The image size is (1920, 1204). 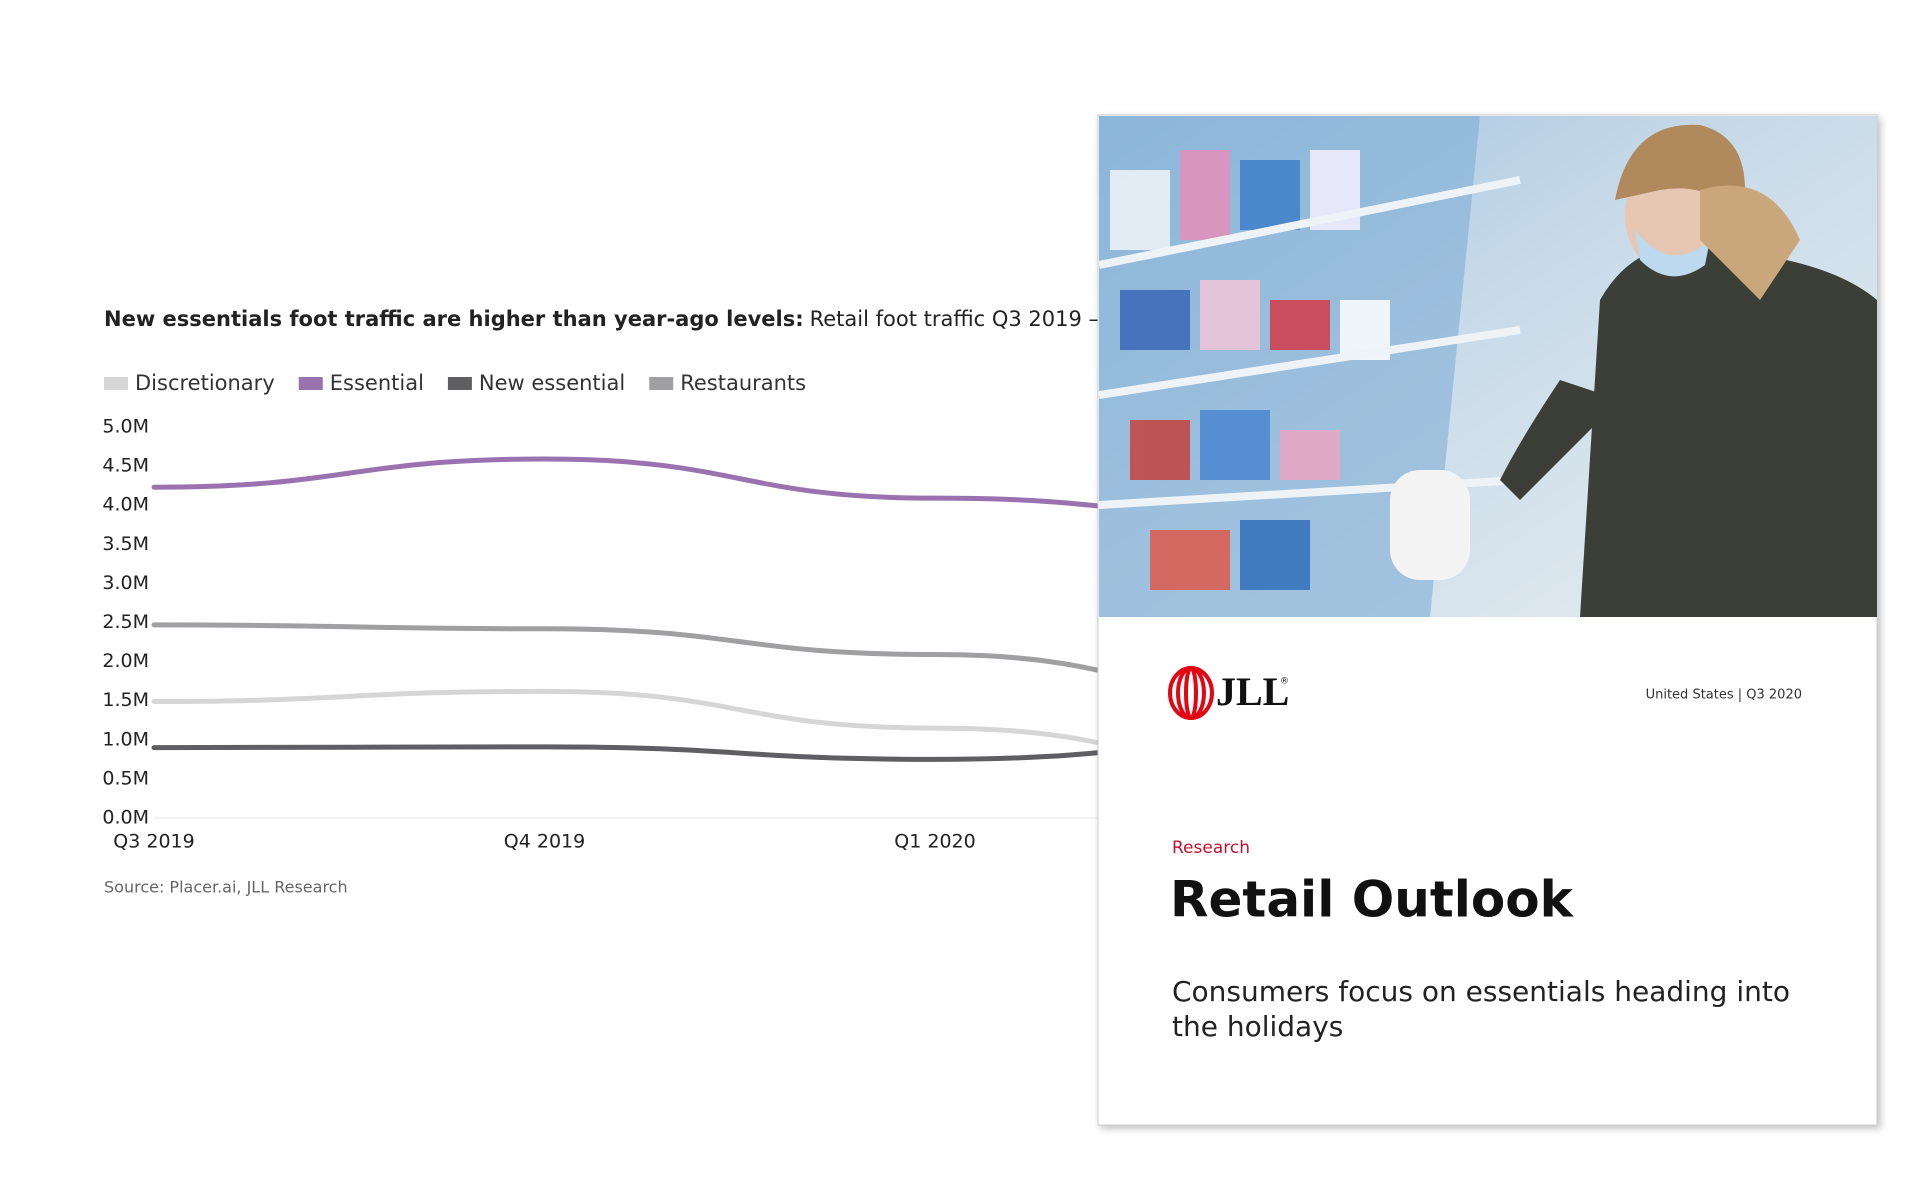 What do you see at coordinates (125, 778) in the screenshot?
I see `y-tick-label: 0.5M` at bounding box center [125, 778].